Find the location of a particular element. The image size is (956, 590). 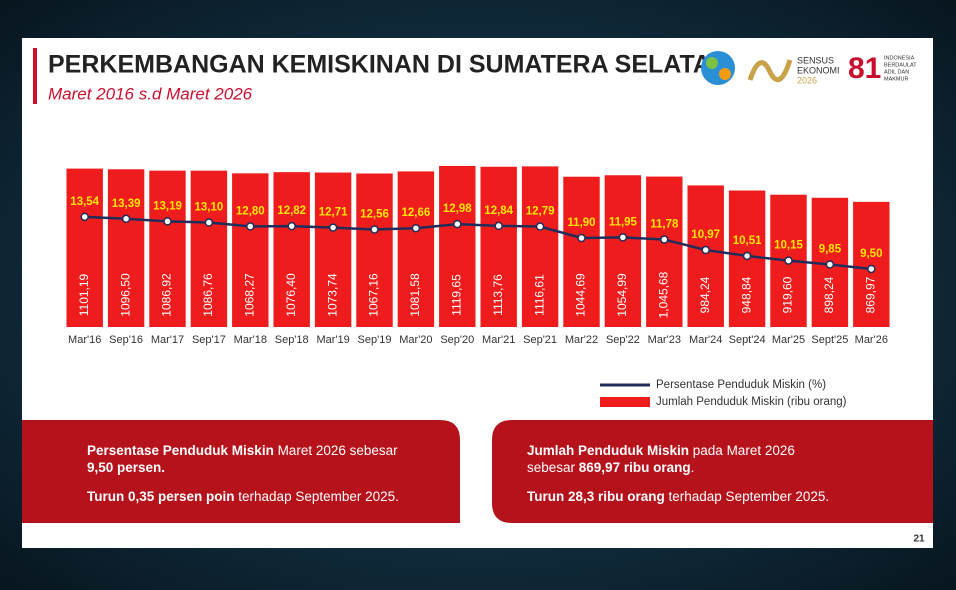

x-tick-label: Mar'23 is located at coordinates (664, 340).